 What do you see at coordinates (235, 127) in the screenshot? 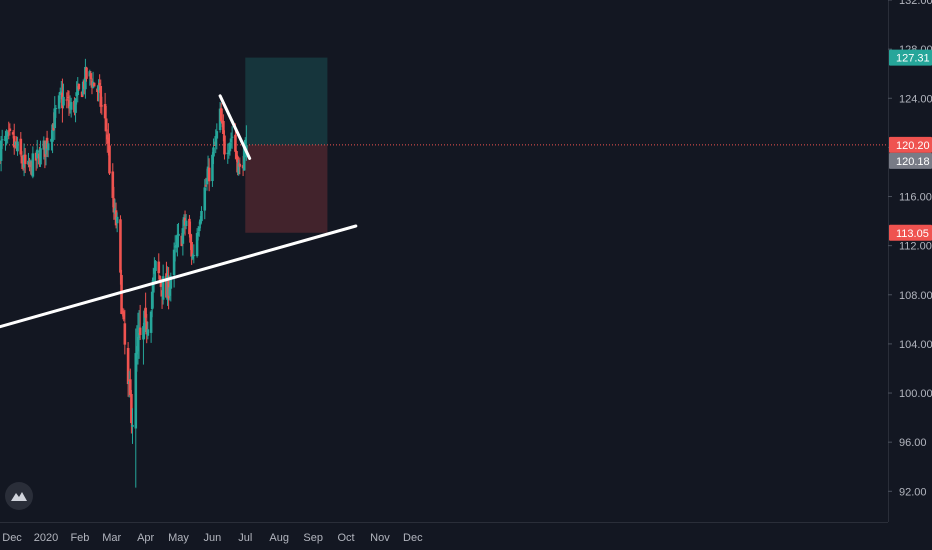
I see `trendline-resistance` at bounding box center [235, 127].